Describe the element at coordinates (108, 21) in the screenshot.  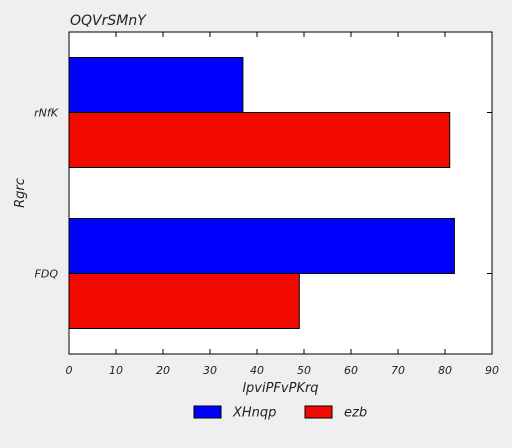
I see `chart-title: OQVrSMnY` at that location.